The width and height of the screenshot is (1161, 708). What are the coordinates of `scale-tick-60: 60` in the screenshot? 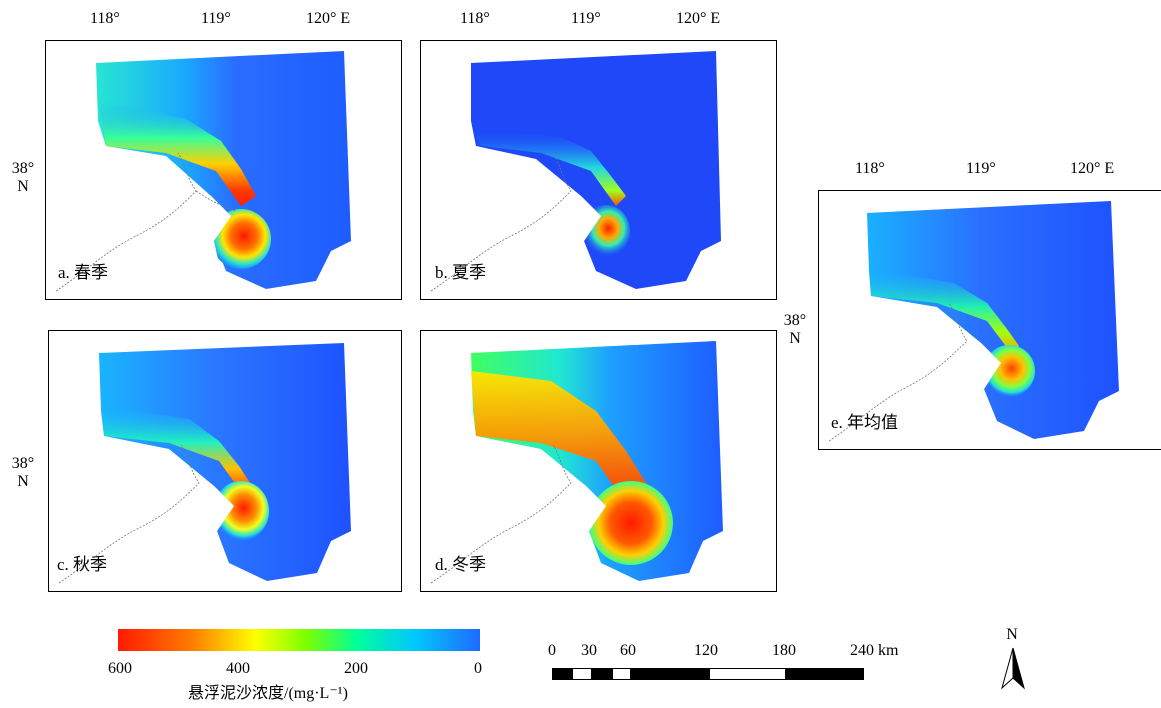 It's located at (628, 650).